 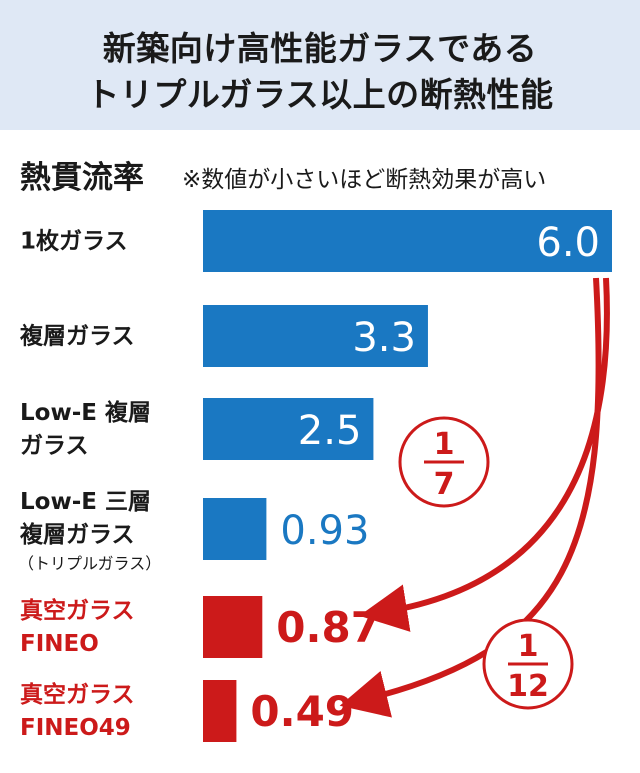 I want to click on value-label: 0.93, so click(x=324, y=531).